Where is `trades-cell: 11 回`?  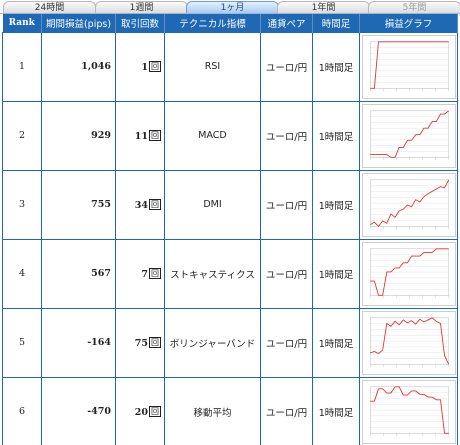 trades-cell: 11 回 is located at coordinates (140, 135).